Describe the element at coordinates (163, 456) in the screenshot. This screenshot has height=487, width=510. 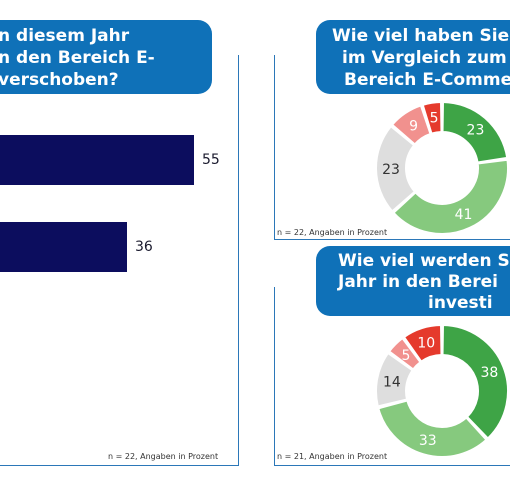
I see `left-panel-note: n = 22, Angaben in Prozent` at that location.